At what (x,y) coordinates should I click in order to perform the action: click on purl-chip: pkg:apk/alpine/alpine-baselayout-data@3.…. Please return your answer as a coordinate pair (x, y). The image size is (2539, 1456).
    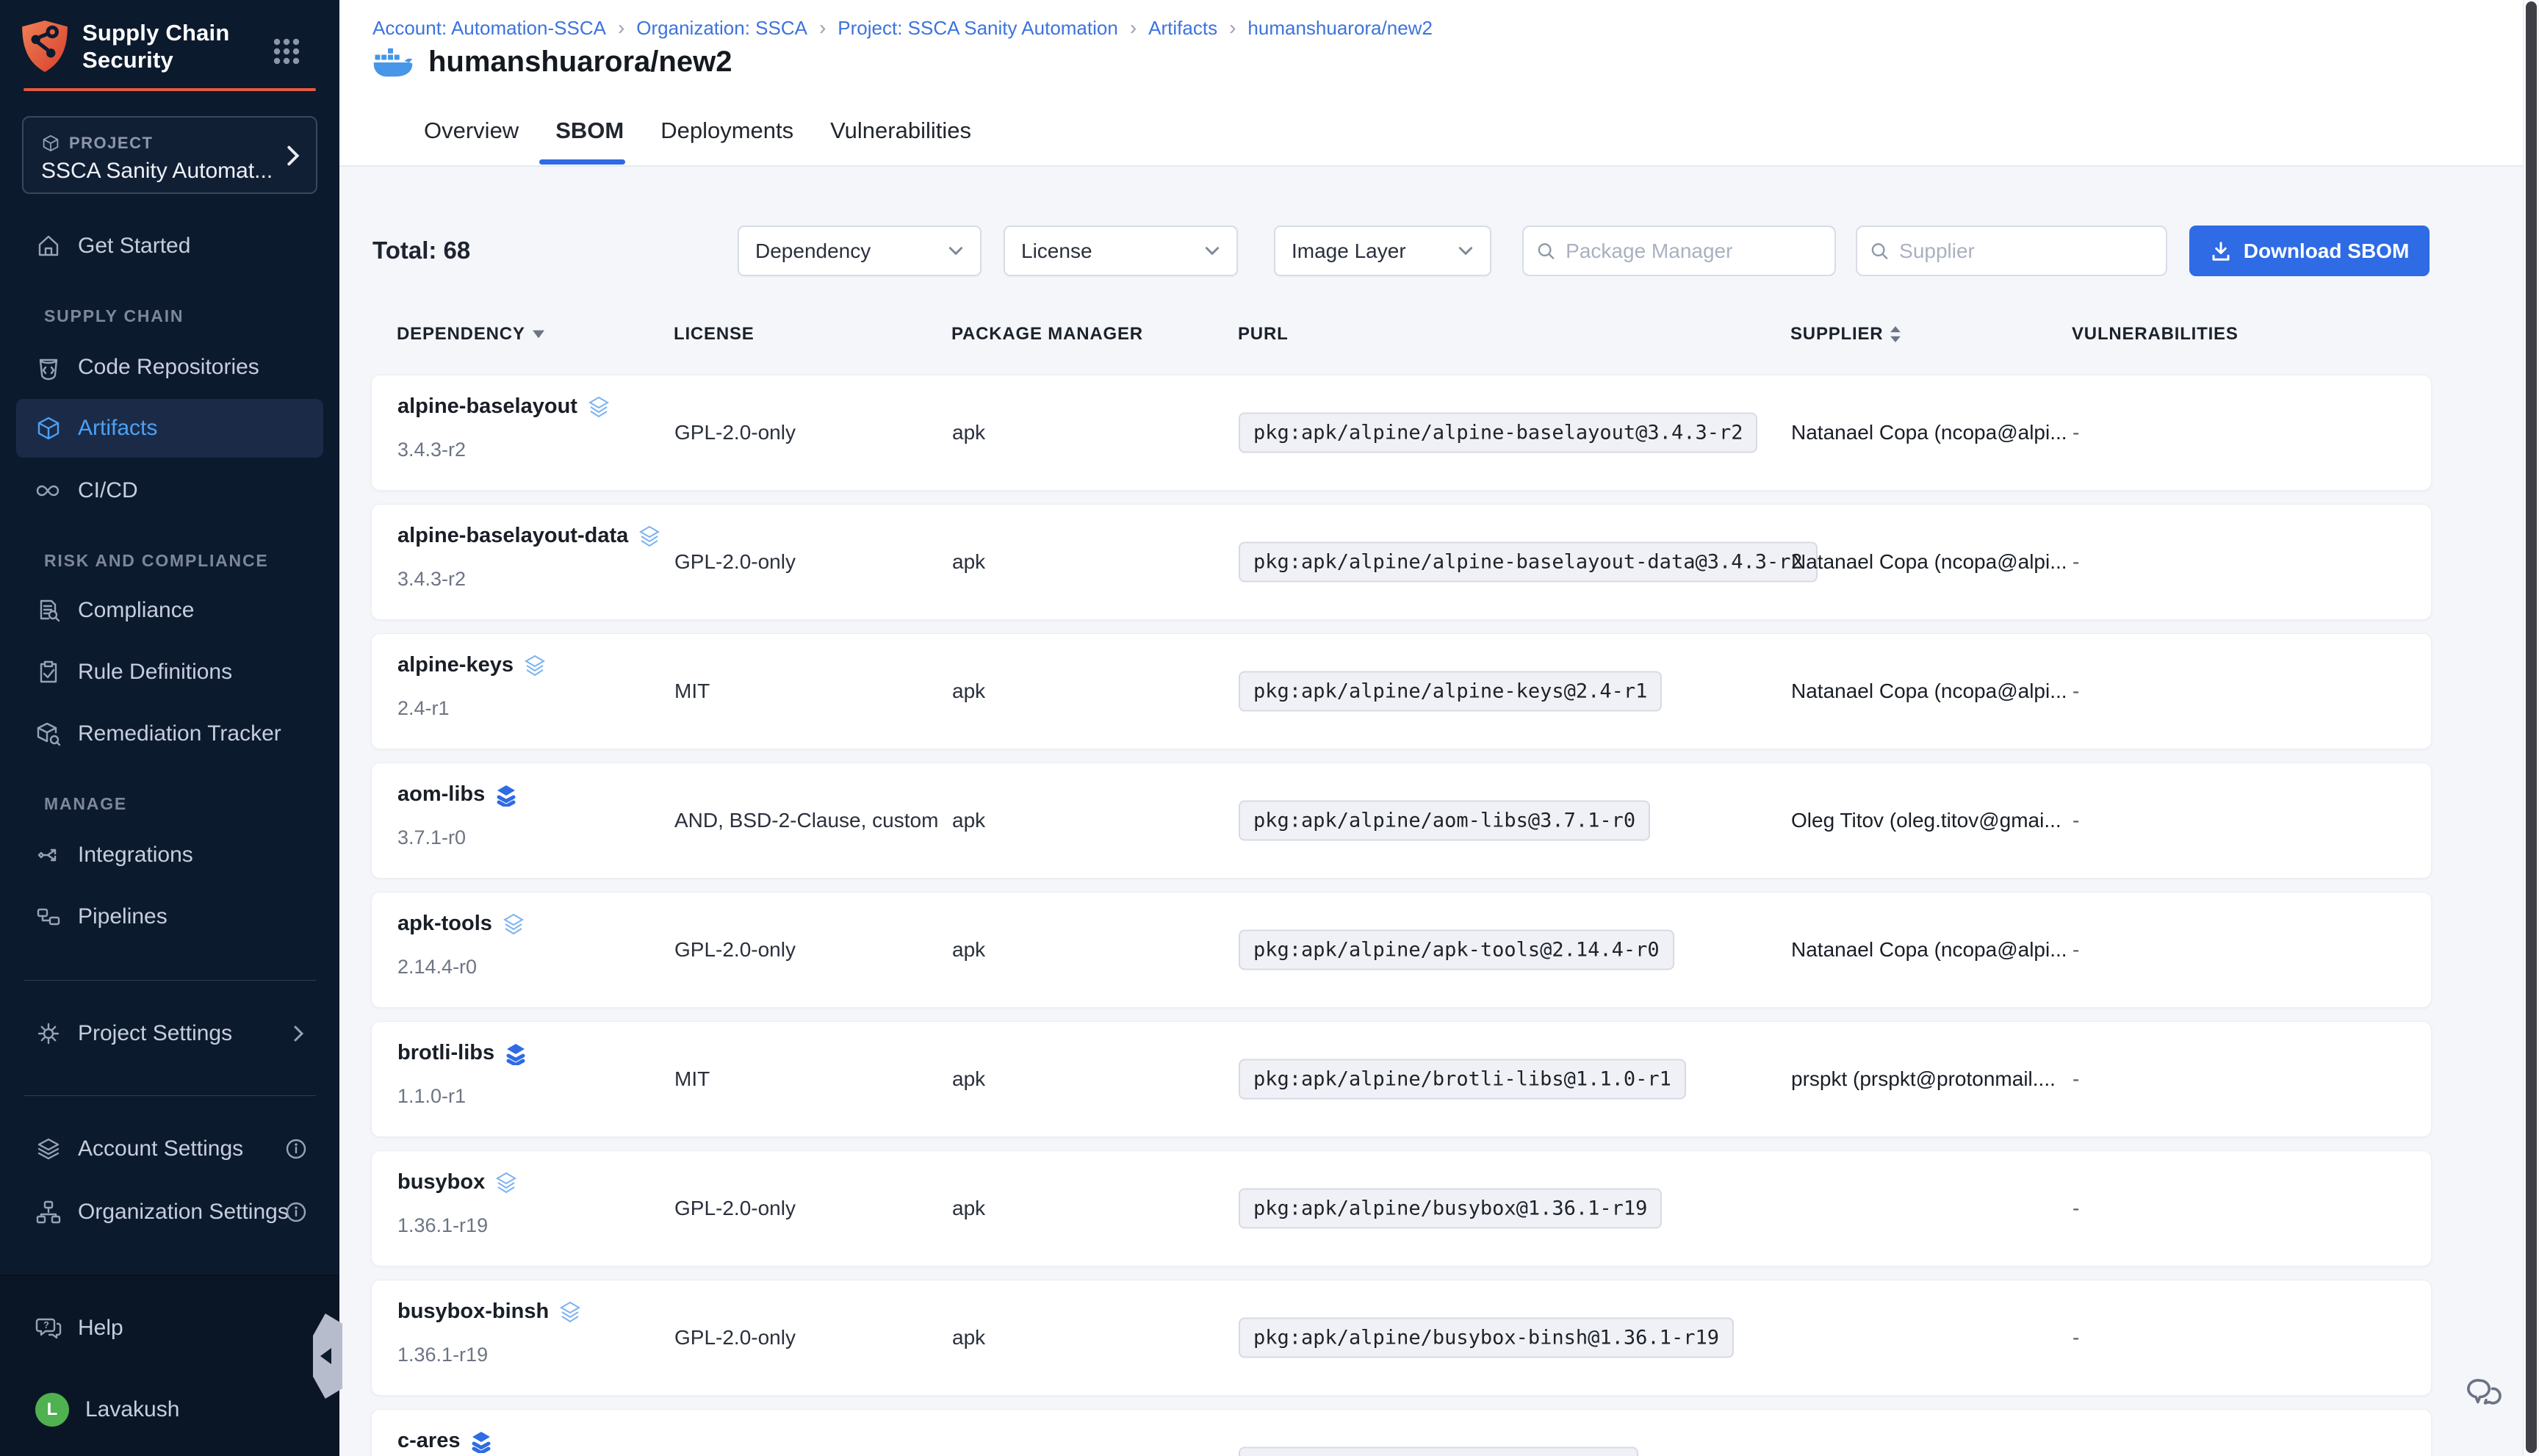
    Looking at the image, I should click on (1529, 562).